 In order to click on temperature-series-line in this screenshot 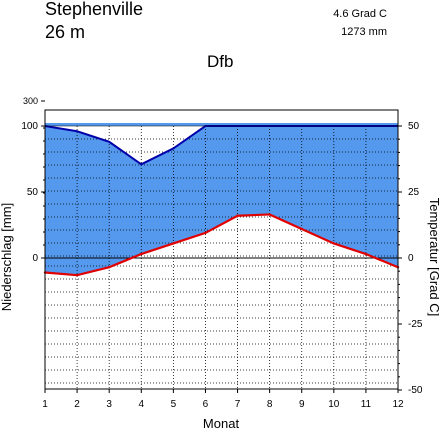, I will do `click(221, 245)`.